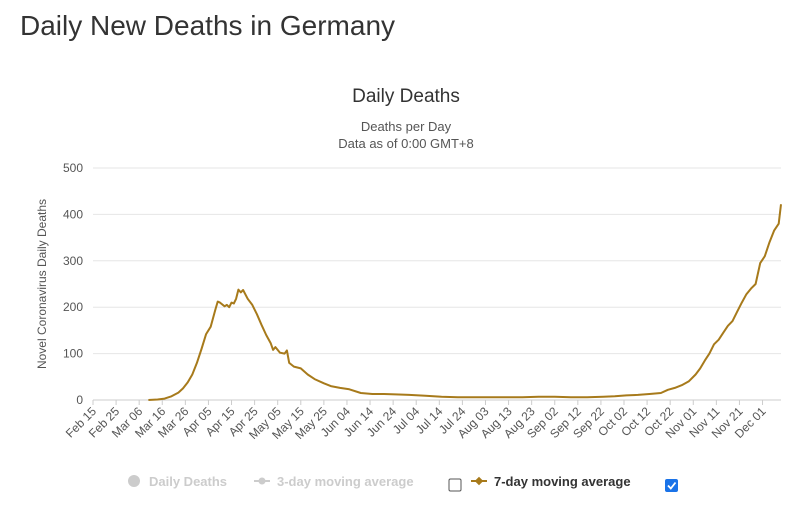 This screenshot has height=512, width=806. Describe the element at coordinates (134, 481) in the screenshot. I see `circle-icon` at that location.